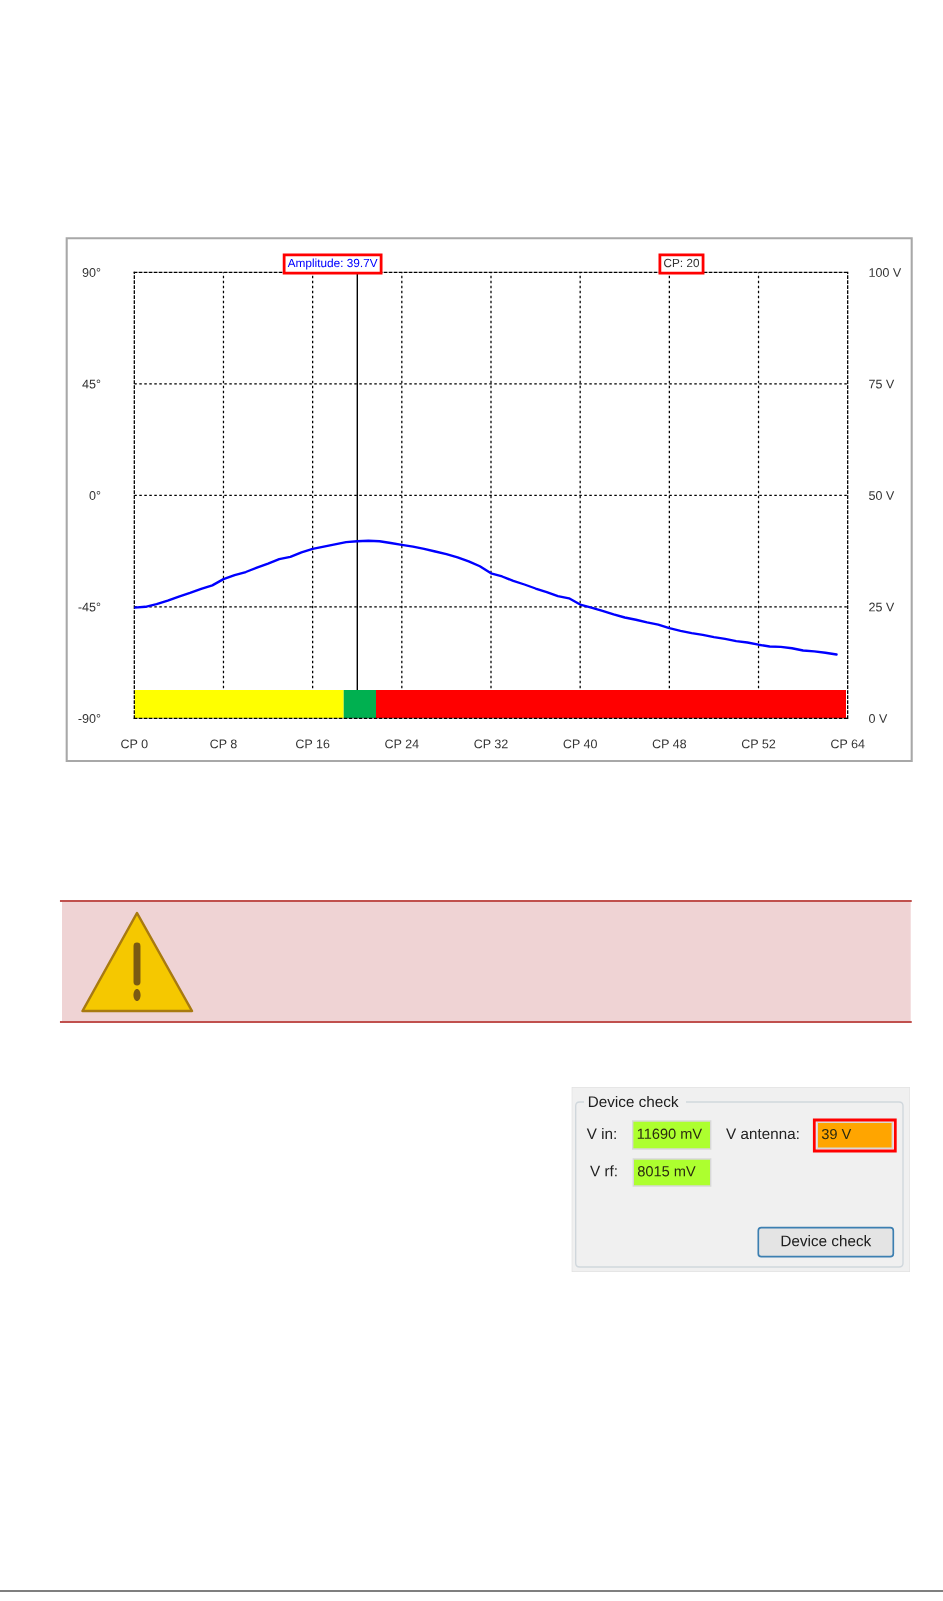 The width and height of the screenshot is (943, 1601). What do you see at coordinates (91, 272) in the screenshot?
I see `y-tick-label: 90°` at bounding box center [91, 272].